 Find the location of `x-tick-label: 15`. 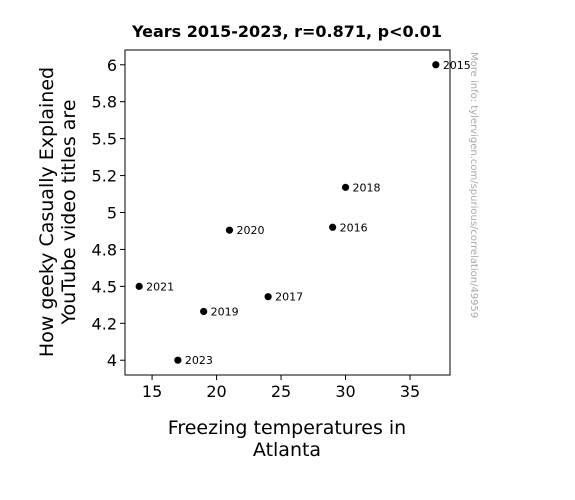

x-tick-label: 15 is located at coordinates (152, 391).